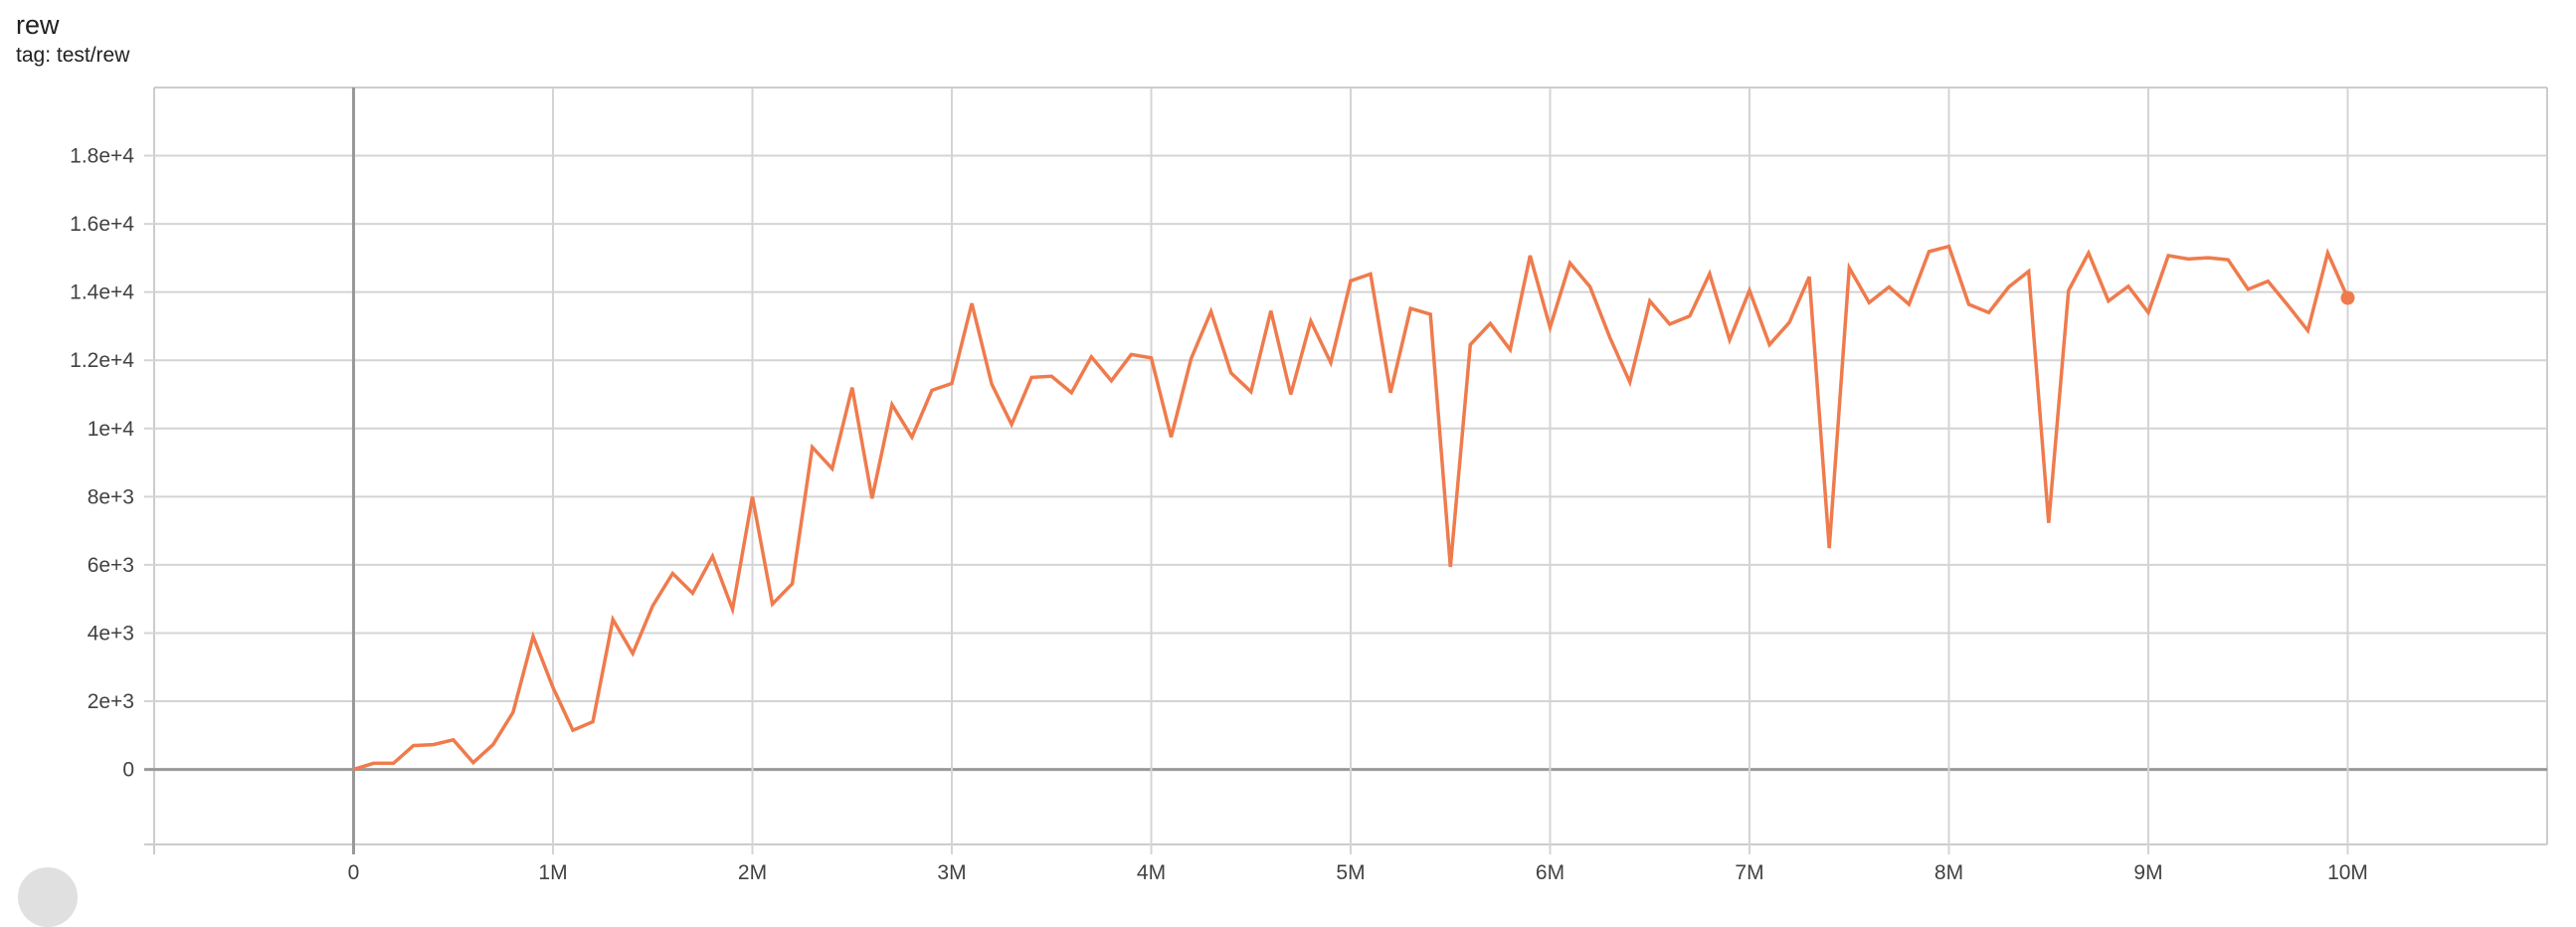 The image size is (2576, 927). What do you see at coordinates (1948, 872) in the screenshot?
I see `x-tick-label: 8M` at bounding box center [1948, 872].